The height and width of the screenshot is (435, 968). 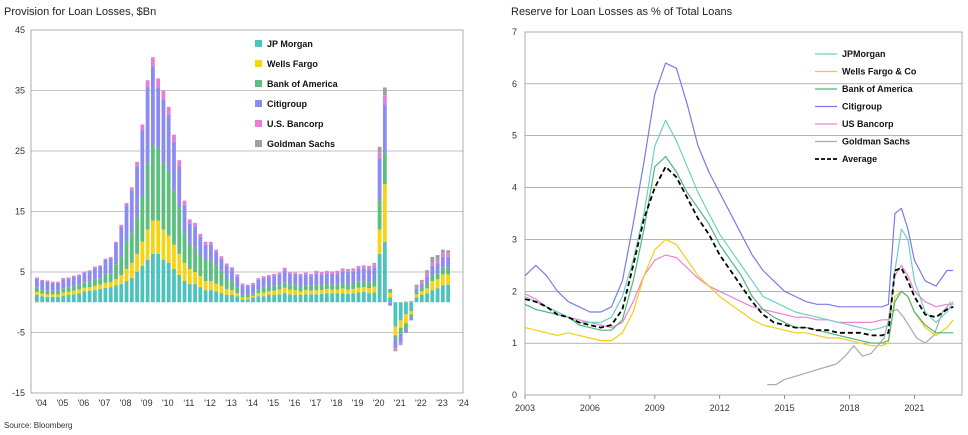 What do you see at coordinates (514, 84) in the screenshot?
I see `y-tick-label: 6` at bounding box center [514, 84].